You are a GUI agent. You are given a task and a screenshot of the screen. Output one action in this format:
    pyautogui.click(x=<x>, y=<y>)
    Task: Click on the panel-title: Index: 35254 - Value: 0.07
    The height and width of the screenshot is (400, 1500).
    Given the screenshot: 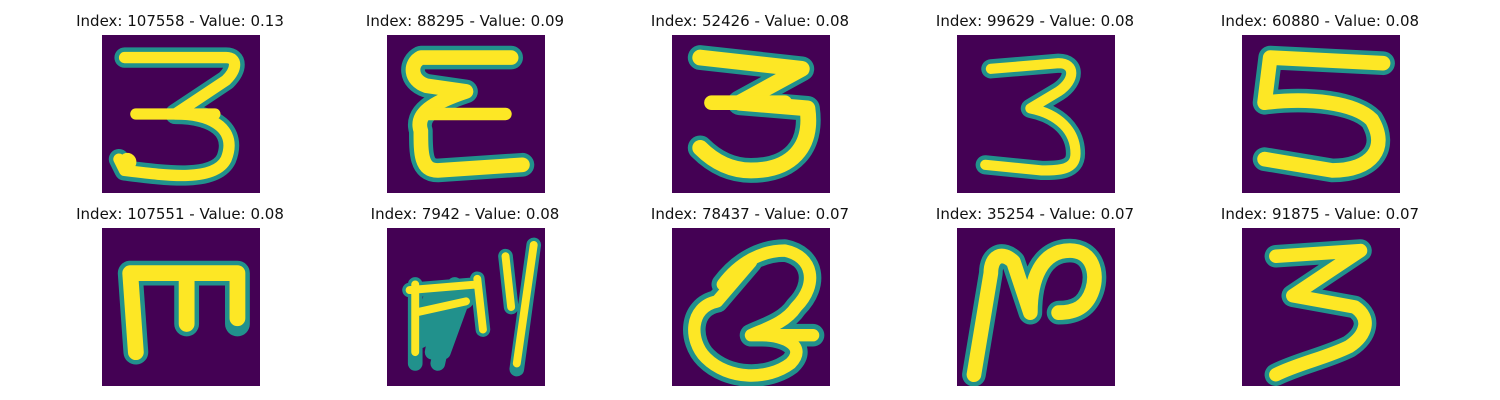 What is the action you would take?
    pyautogui.click(x=1035, y=214)
    